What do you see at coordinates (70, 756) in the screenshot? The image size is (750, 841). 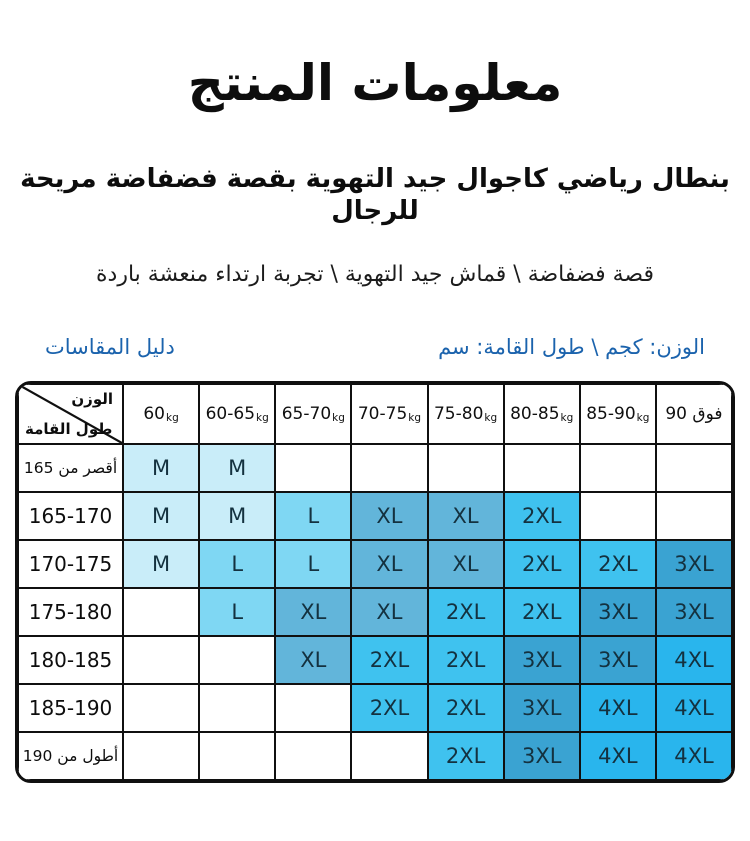 I see `row-label: أطول من 190` at bounding box center [70, 756].